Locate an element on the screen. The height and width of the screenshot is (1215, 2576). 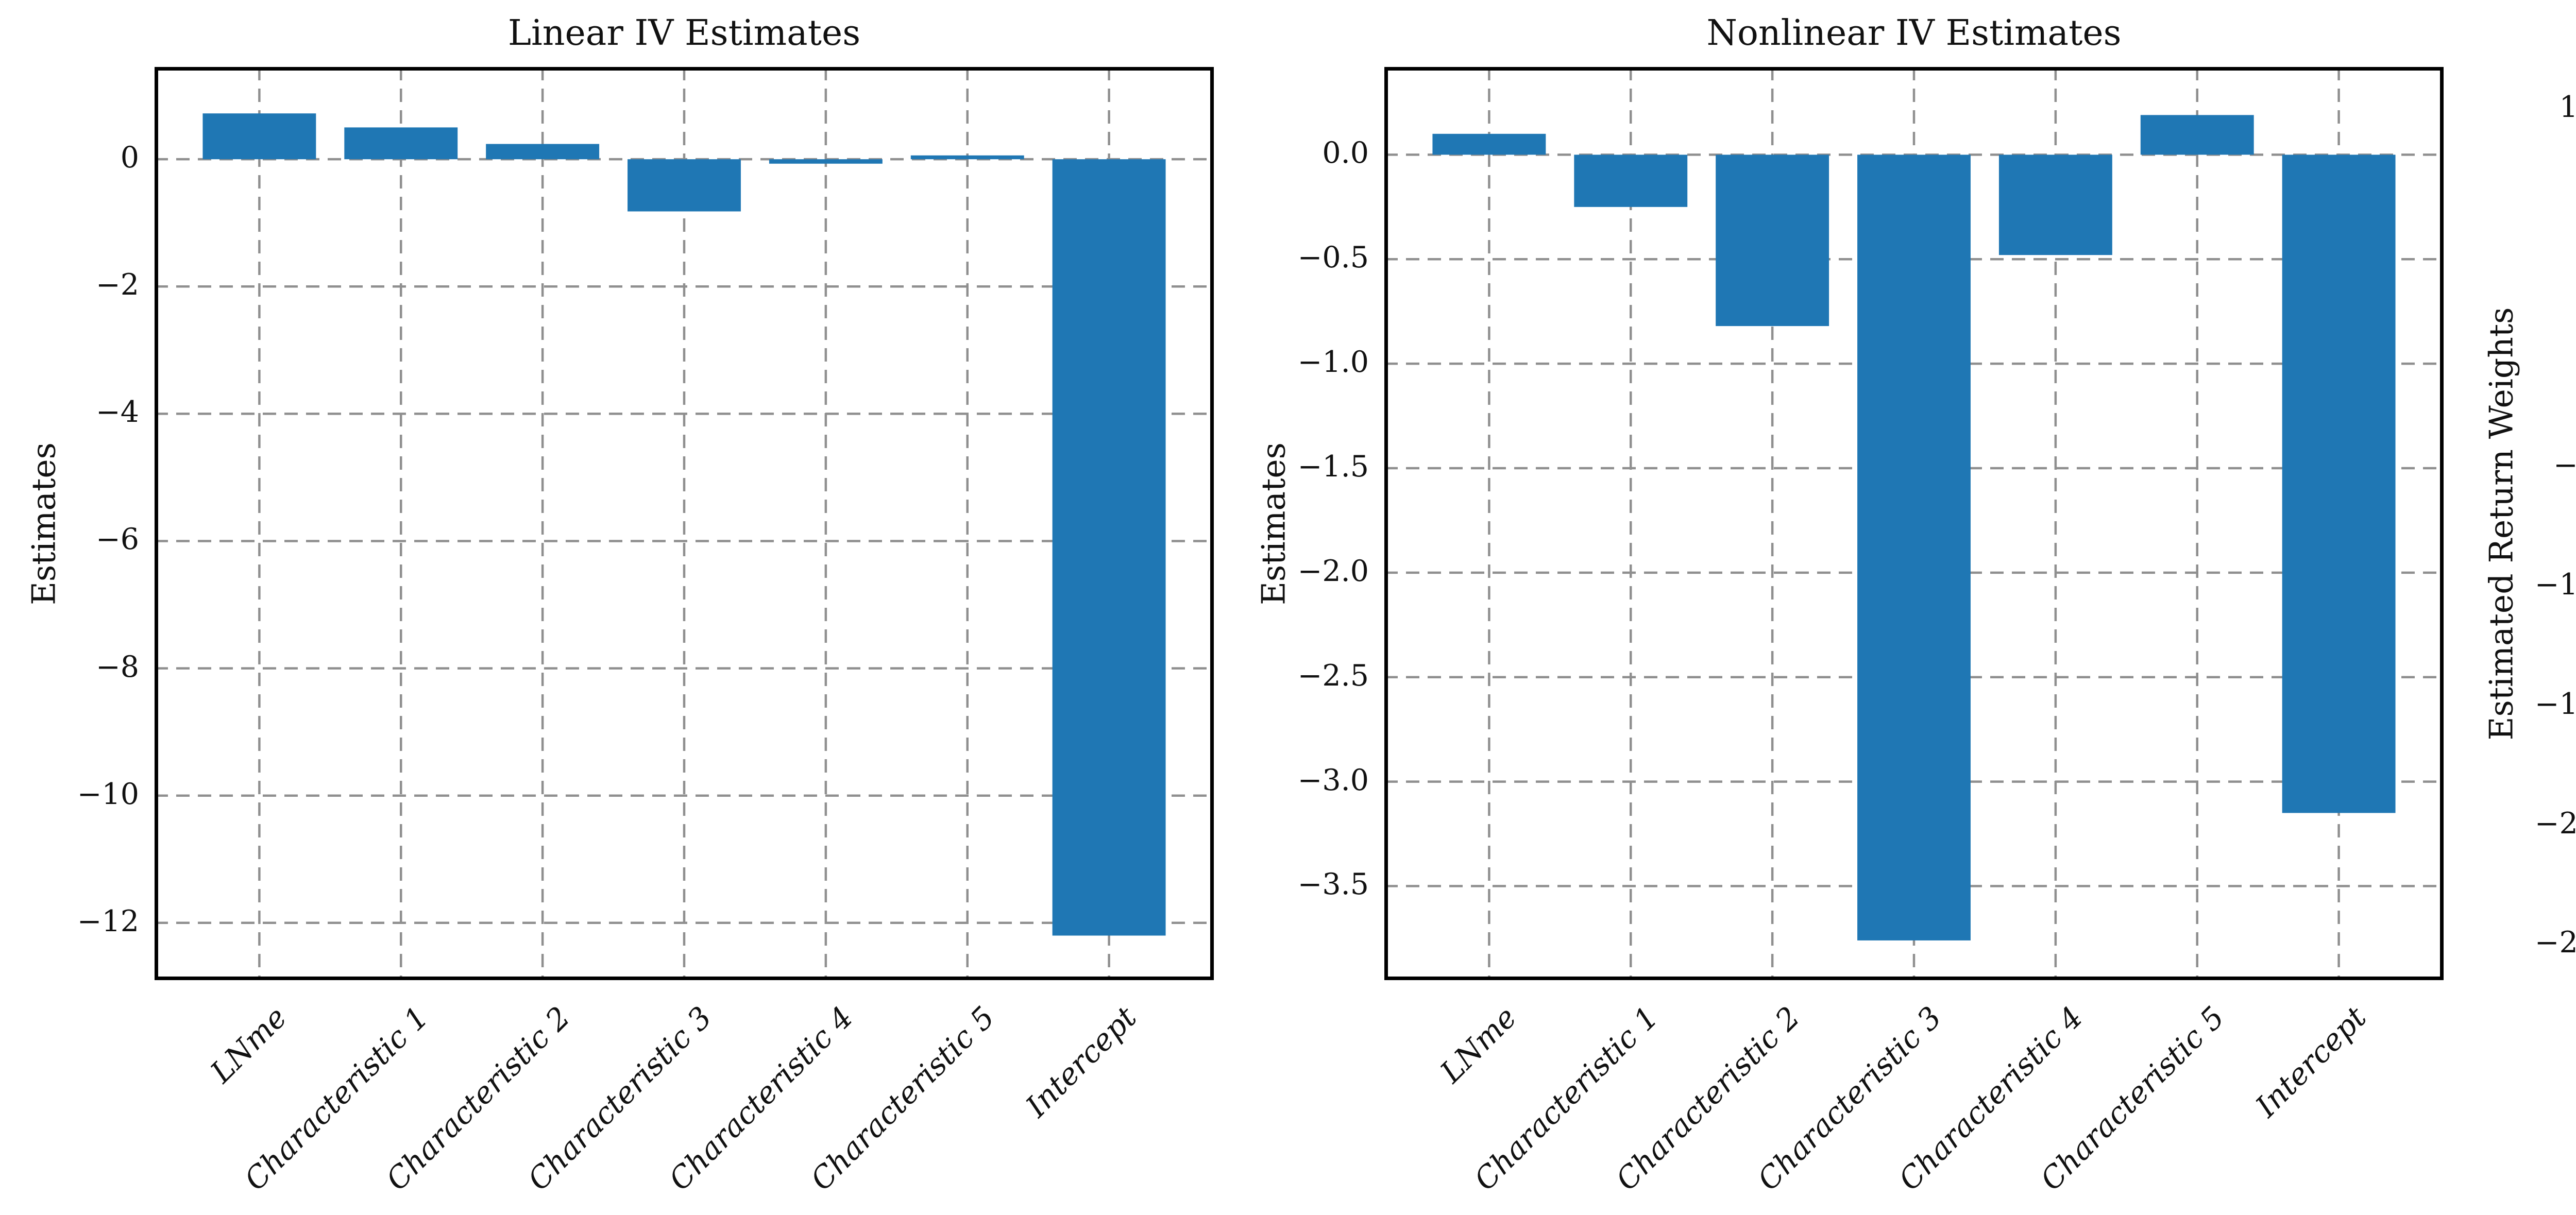
y-tick-label: 5 is located at coordinates (2483, 227).